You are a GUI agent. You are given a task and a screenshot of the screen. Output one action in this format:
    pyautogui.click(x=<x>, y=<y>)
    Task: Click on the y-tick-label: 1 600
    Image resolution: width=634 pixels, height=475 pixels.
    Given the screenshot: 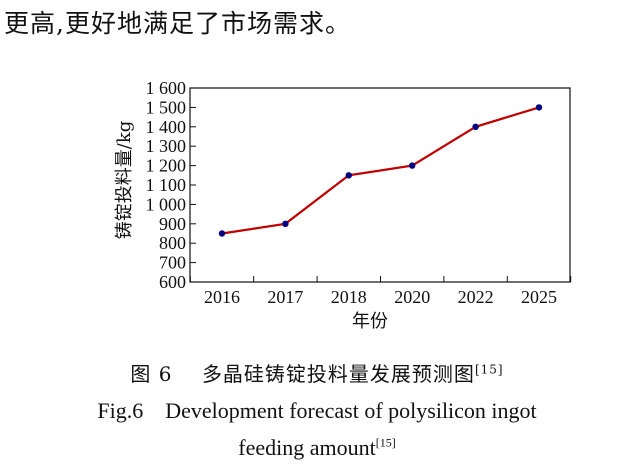 What is the action you would take?
    pyautogui.click(x=166, y=88)
    